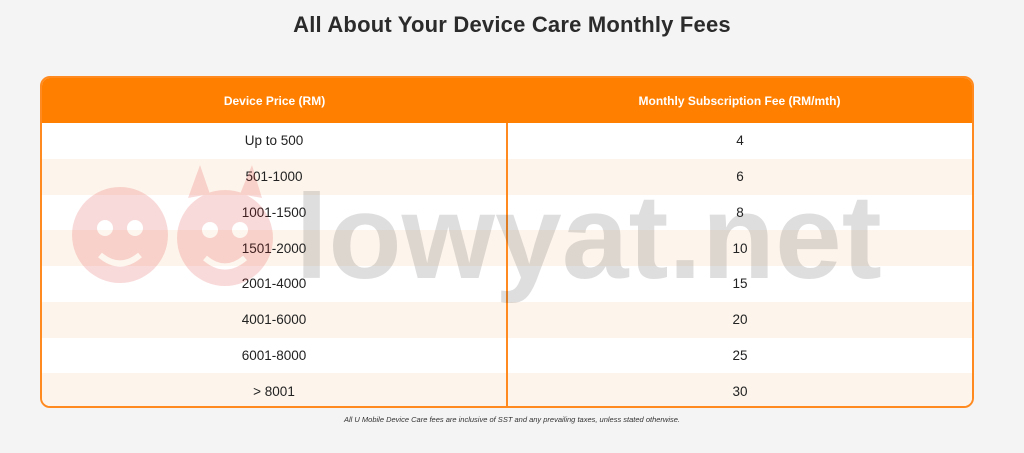 The image size is (1024, 453). What do you see at coordinates (740, 177) in the screenshot?
I see `fee-cell: 6` at bounding box center [740, 177].